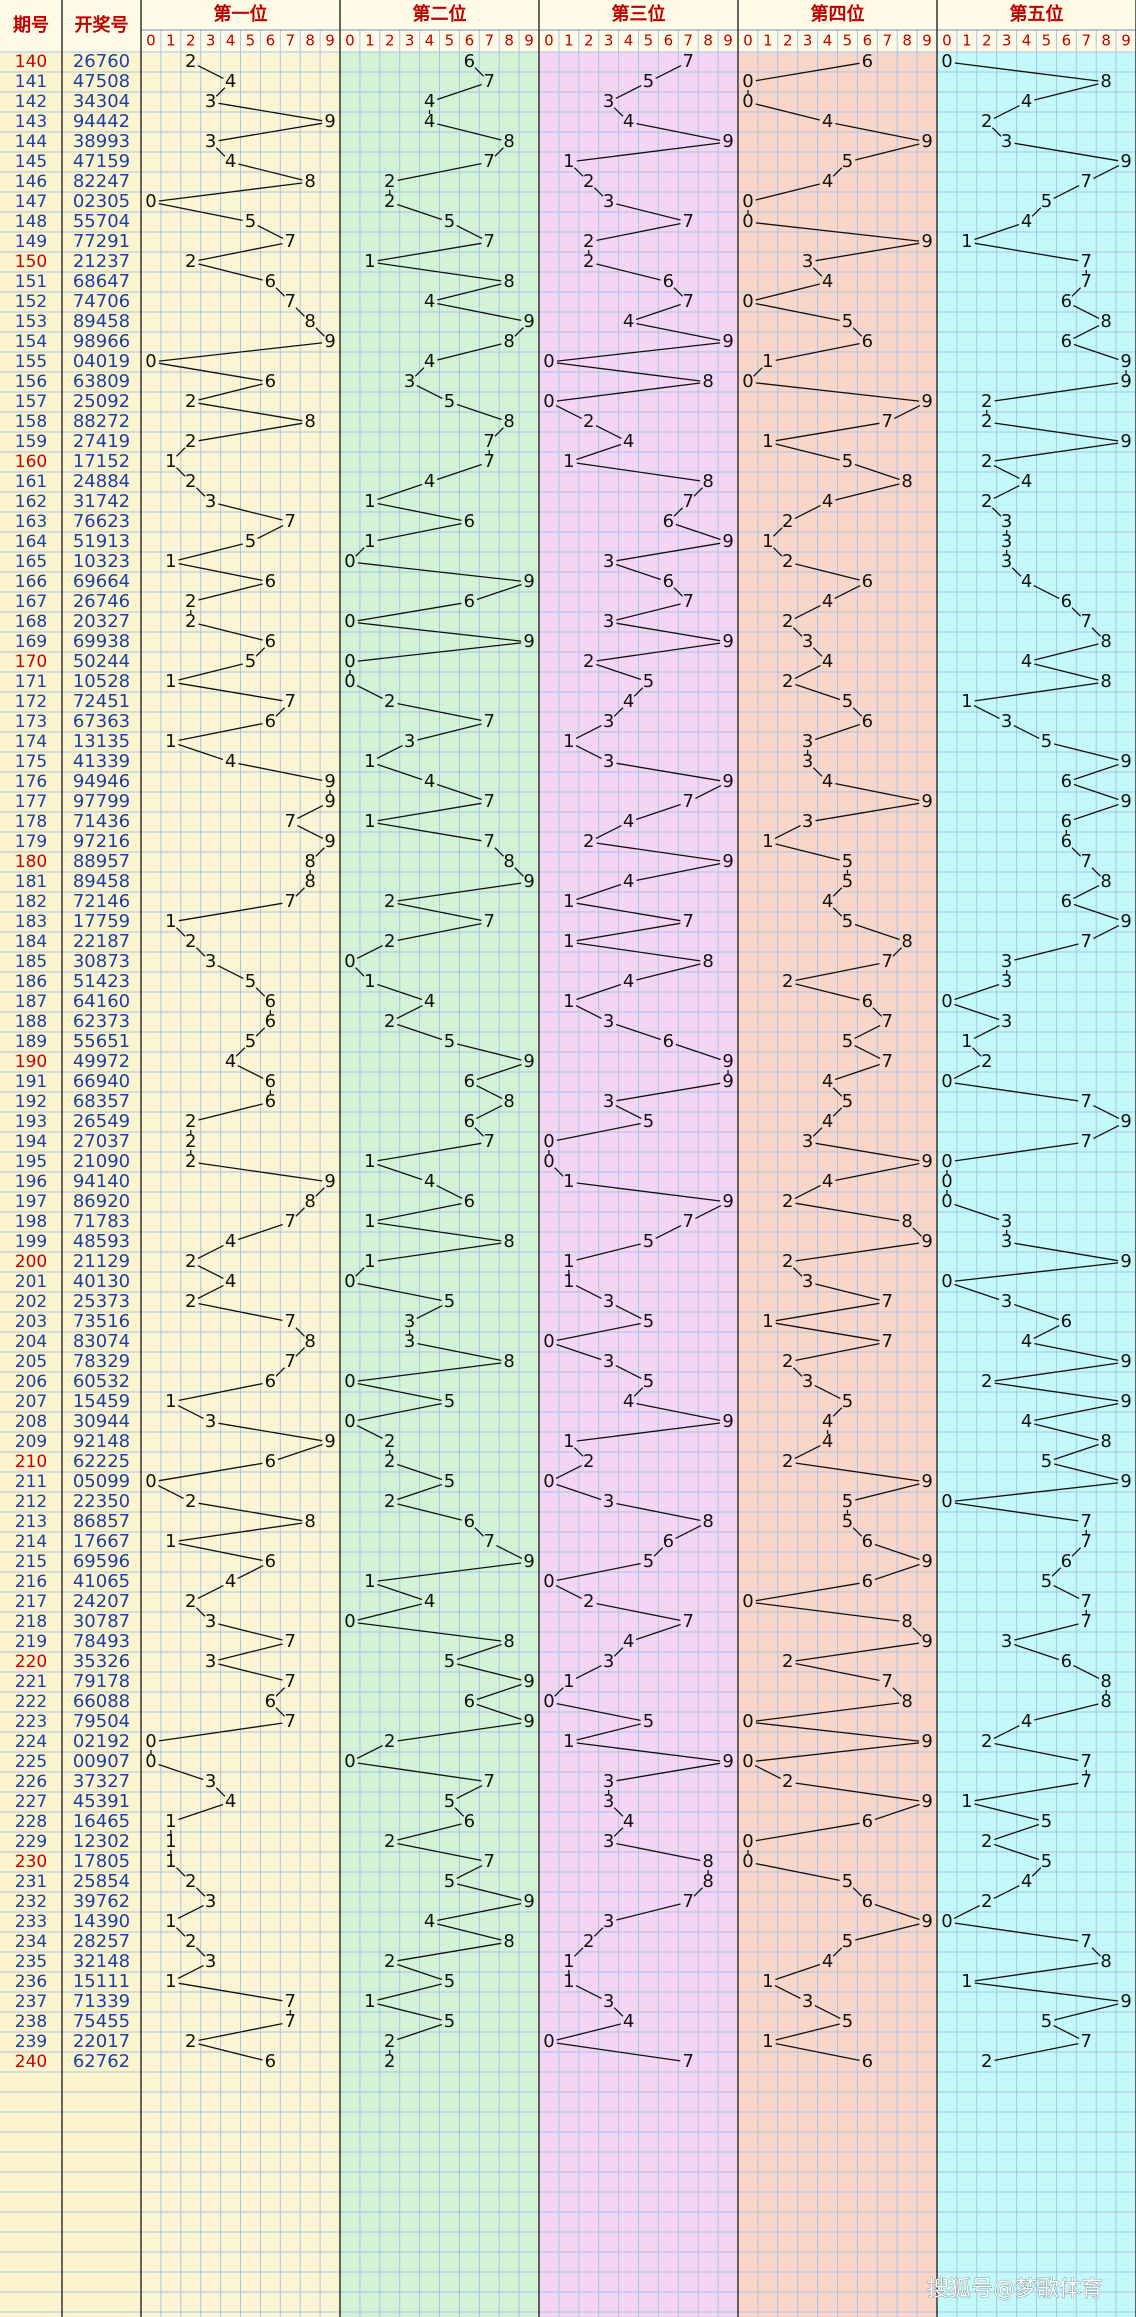 Image resolution: width=1136 pixels, height=2317 pixels. I want to click on period: 201, so click(31, 1282).